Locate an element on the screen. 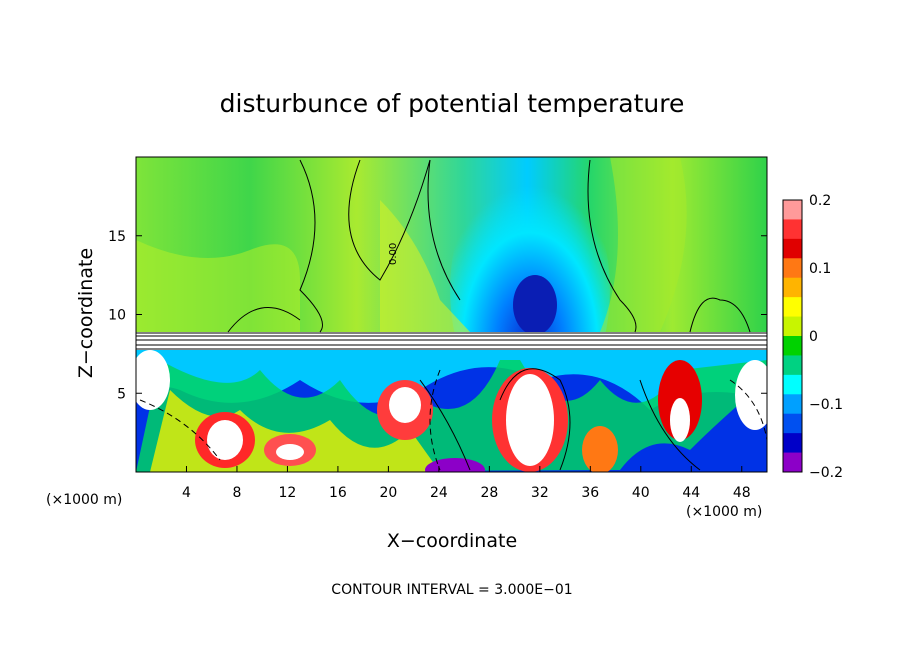 Image resolution: width=904 pixels, height=654 pixels. chart-title: disturbunce of potential temperature is located at coordinates (452, 103).